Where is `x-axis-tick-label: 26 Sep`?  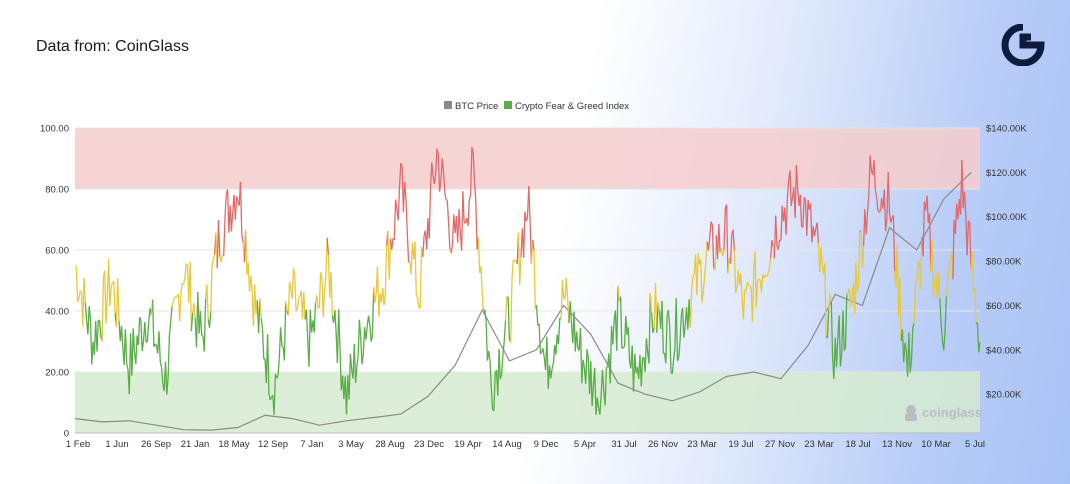 x-axis-tick-label: 26 Sep is located at coordinates (156, 444).